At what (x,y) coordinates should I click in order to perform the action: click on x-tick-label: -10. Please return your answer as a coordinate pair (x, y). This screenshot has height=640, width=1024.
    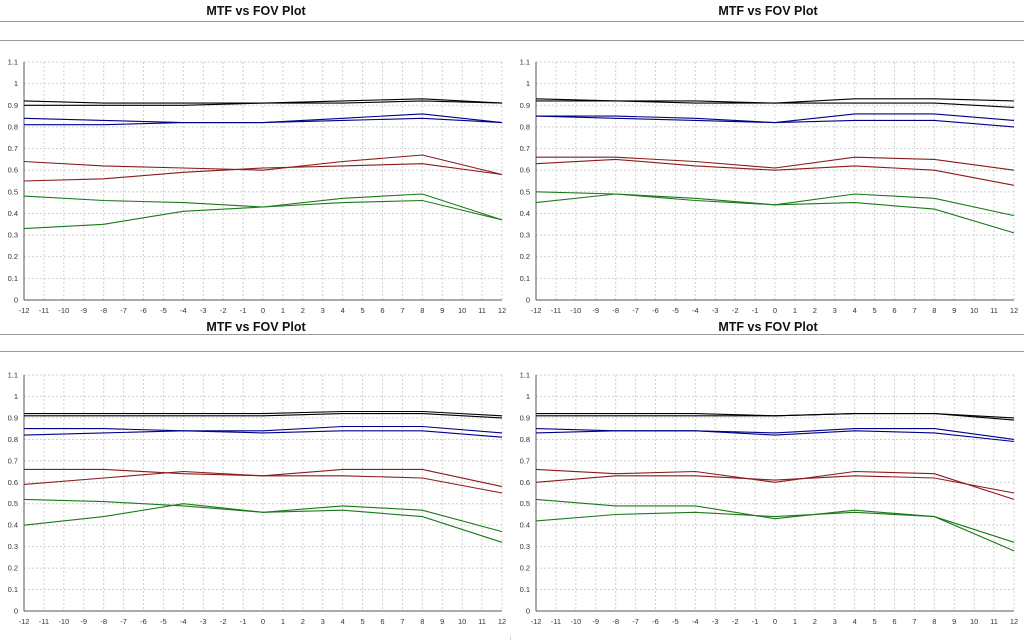
    Looking at the image, I should click on (63, 310).